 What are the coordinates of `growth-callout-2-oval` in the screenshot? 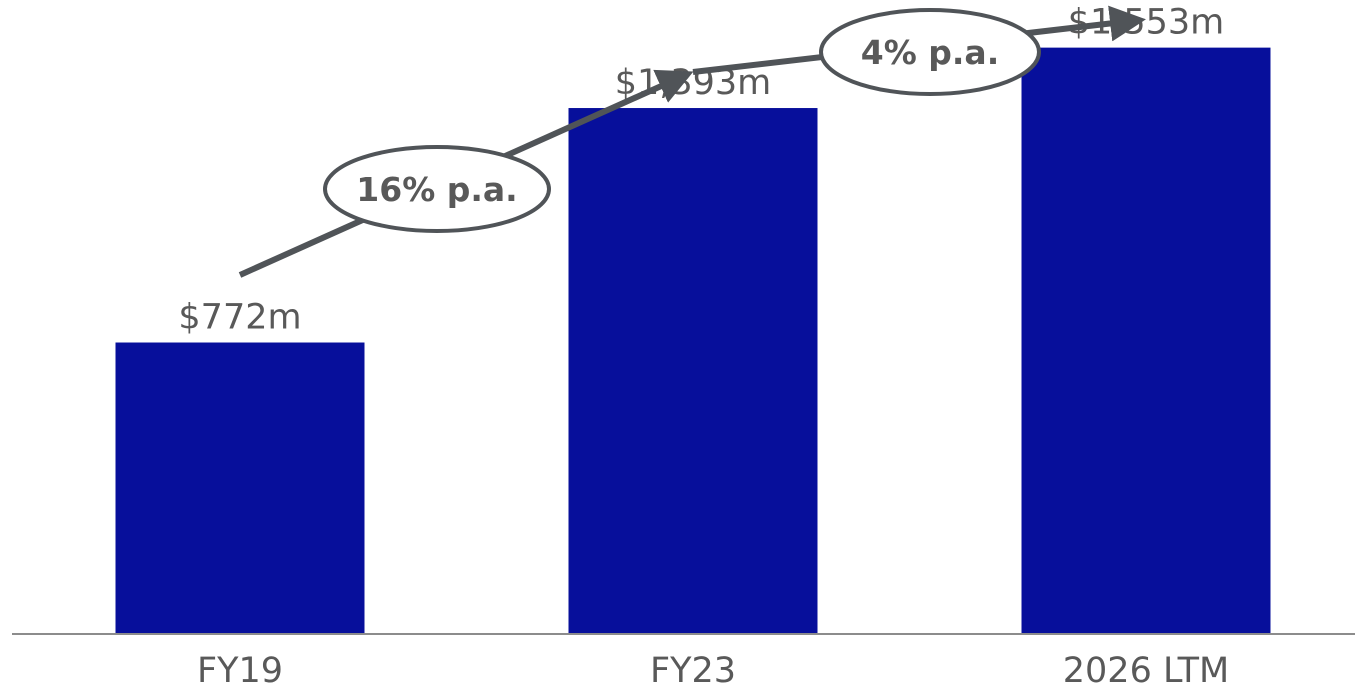 It's located at (930, 52).